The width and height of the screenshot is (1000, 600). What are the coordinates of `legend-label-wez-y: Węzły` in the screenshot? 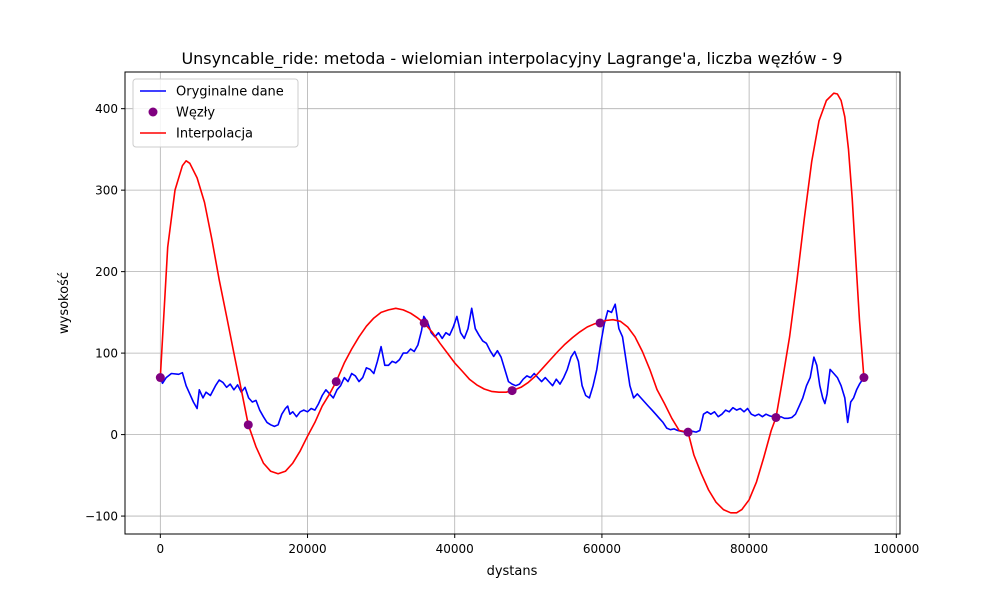 It's located at (195, 113).